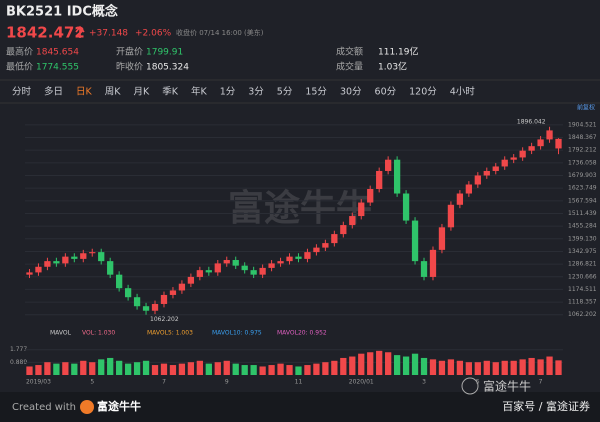  I want to click on y-tick-label: 1848.367, so click(582, 137).